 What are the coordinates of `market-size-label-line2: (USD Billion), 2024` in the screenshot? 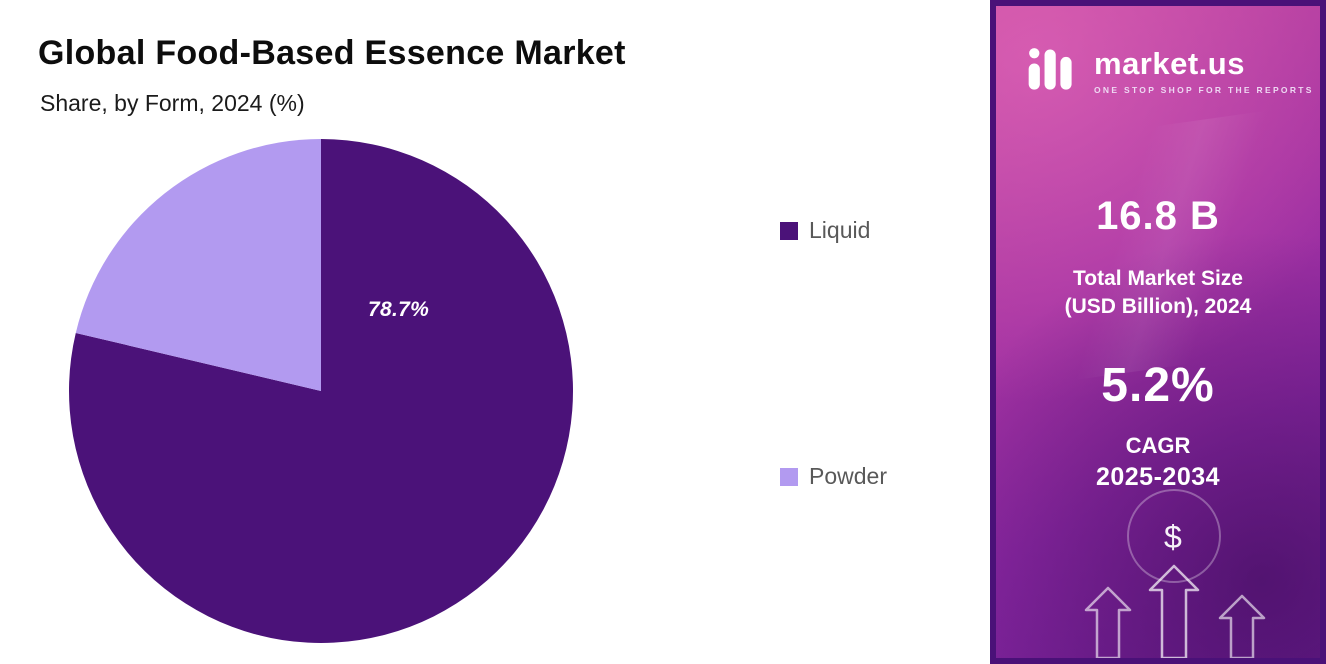 It's located at (1158, 307).